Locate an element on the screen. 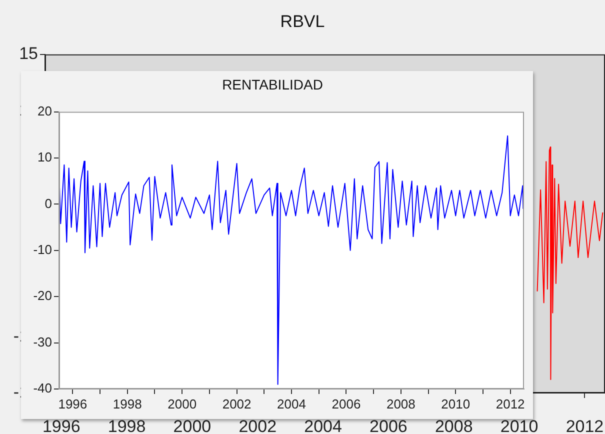  y-tick-label: -40 is located at coordinates (42, 388).